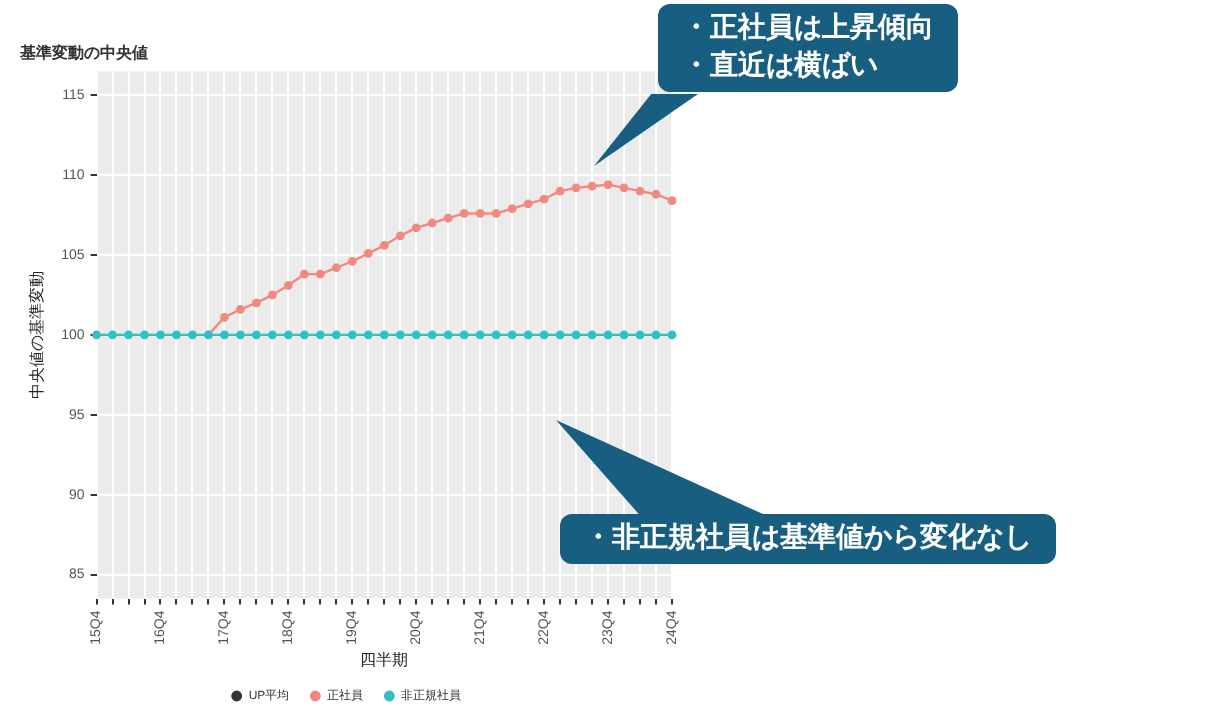 The image size is (1212, 722). Describe the element at coordinates (37, 334) in the screenshot. I see `y-axis-title: 中央値の基準変動` at that location.